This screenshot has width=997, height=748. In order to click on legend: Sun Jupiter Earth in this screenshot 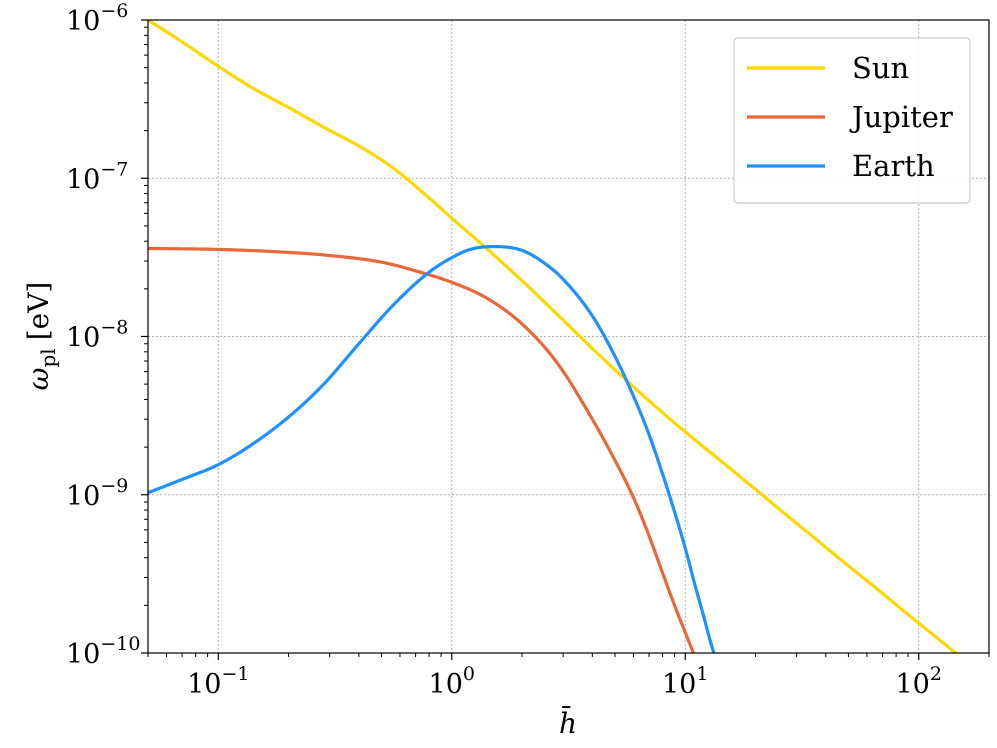, I will do `click(852, 120)`.